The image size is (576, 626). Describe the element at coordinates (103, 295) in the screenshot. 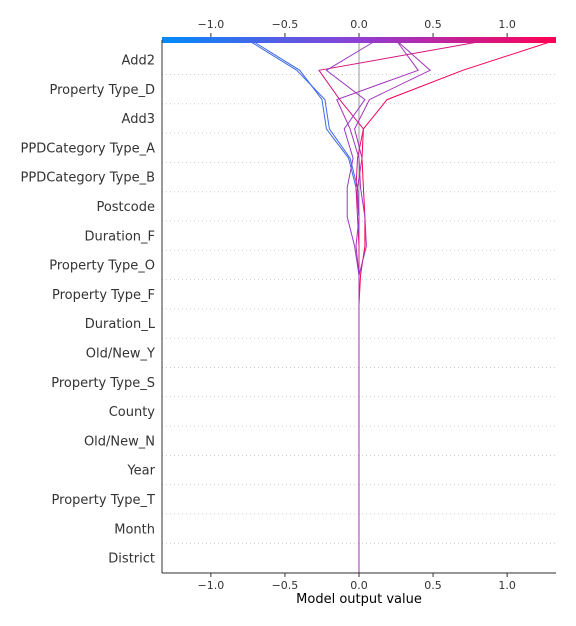

I see `feature-label: Property Type_F` at that location.